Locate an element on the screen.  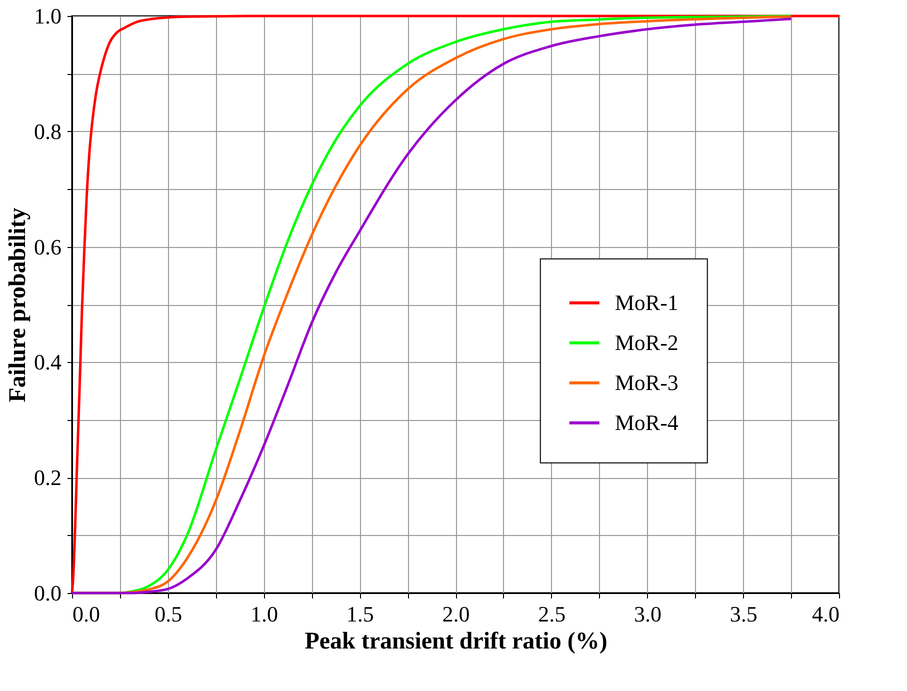
x-tick-label: 4.0 is located at coordinates (826, 614).